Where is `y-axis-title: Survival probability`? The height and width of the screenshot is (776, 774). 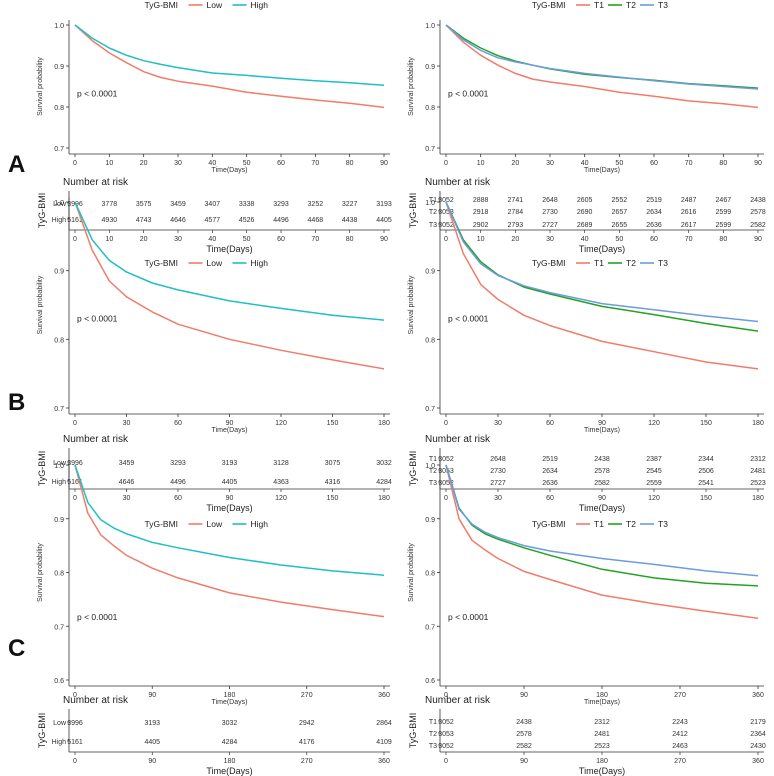
y-axis-title: Survival probability is located at coordinates (40, 572).